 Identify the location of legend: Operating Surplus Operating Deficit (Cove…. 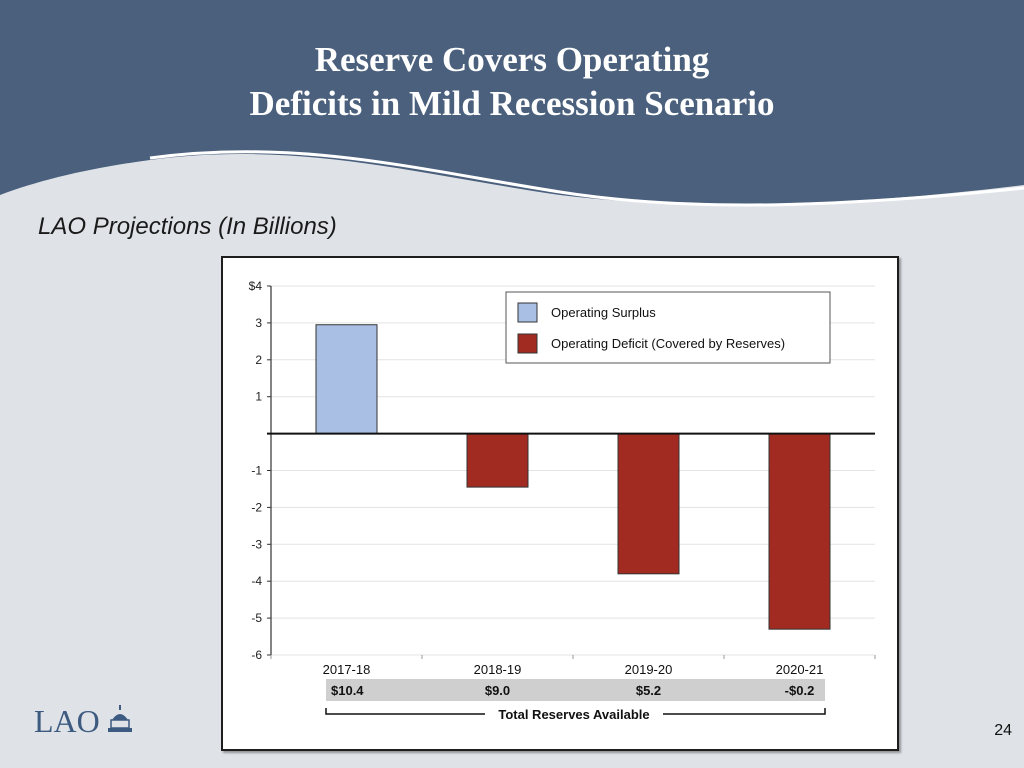
(668, 327).